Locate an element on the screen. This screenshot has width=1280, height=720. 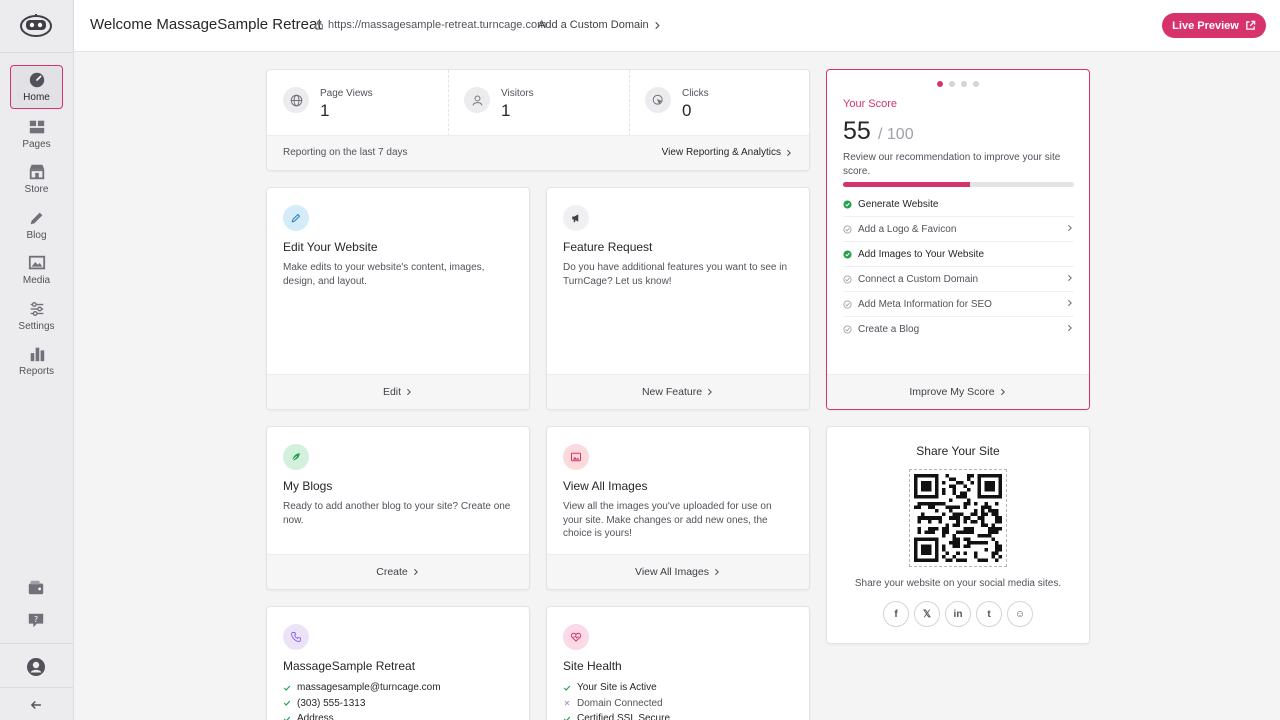
qr-code is located at coordinates (958, 518).